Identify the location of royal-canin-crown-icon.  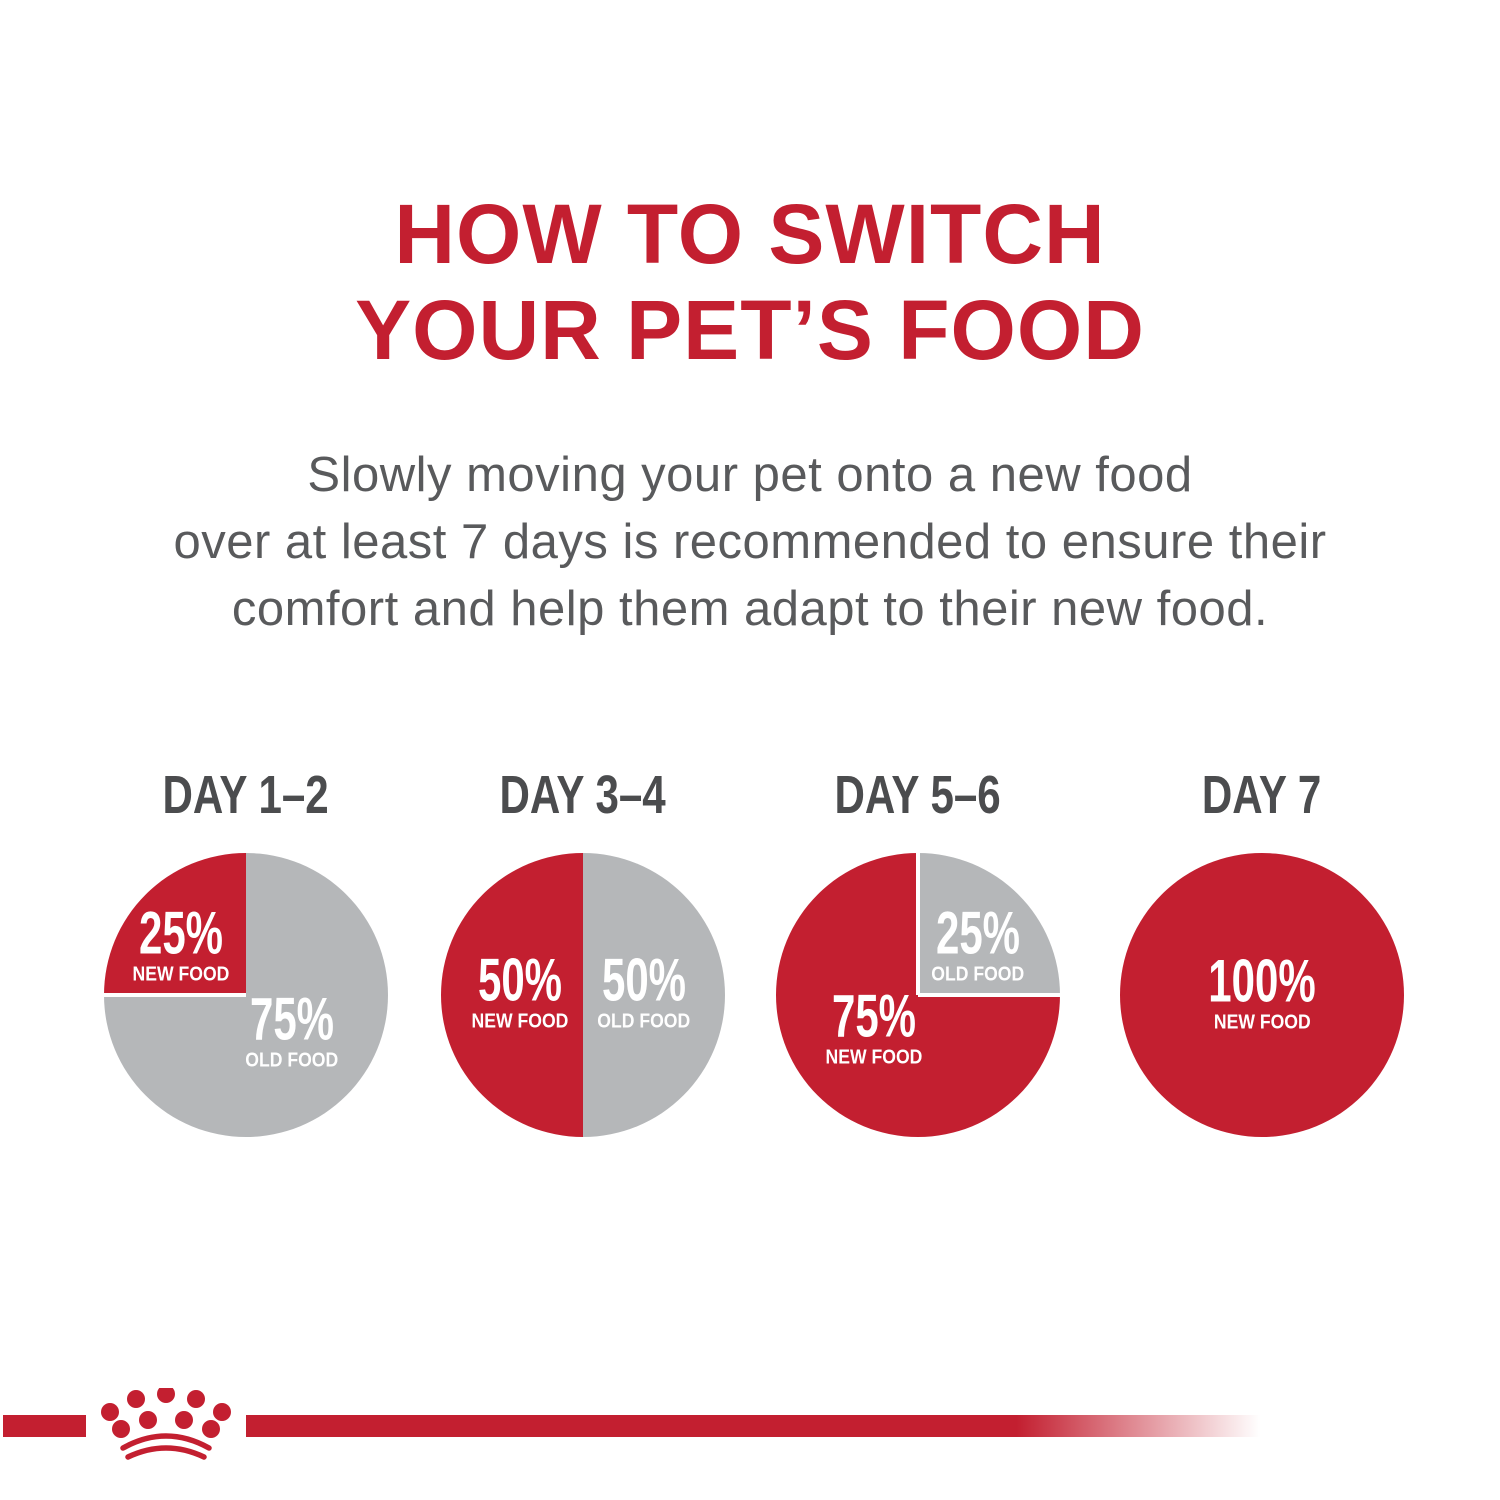
(166, 1424).